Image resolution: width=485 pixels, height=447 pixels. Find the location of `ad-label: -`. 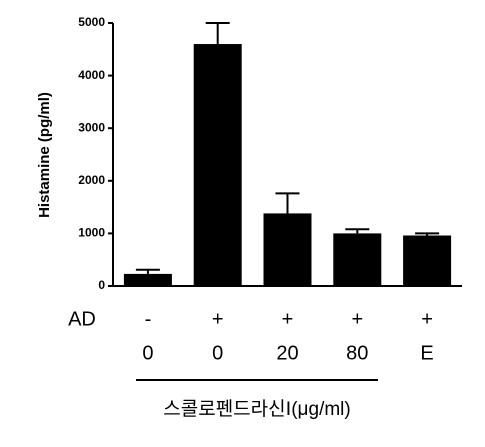

ad-label: - is located at coordinates (148, 319).